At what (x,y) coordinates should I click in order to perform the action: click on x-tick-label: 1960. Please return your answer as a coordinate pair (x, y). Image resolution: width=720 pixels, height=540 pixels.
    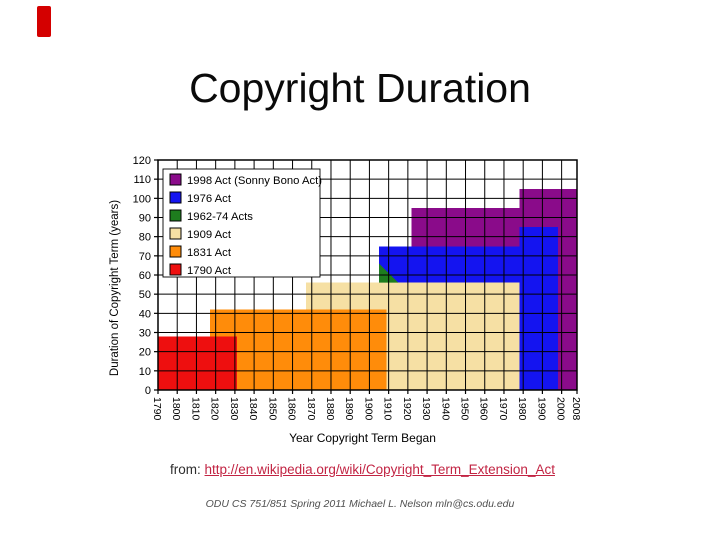
    Looking at the image, I should click on (484, 409).